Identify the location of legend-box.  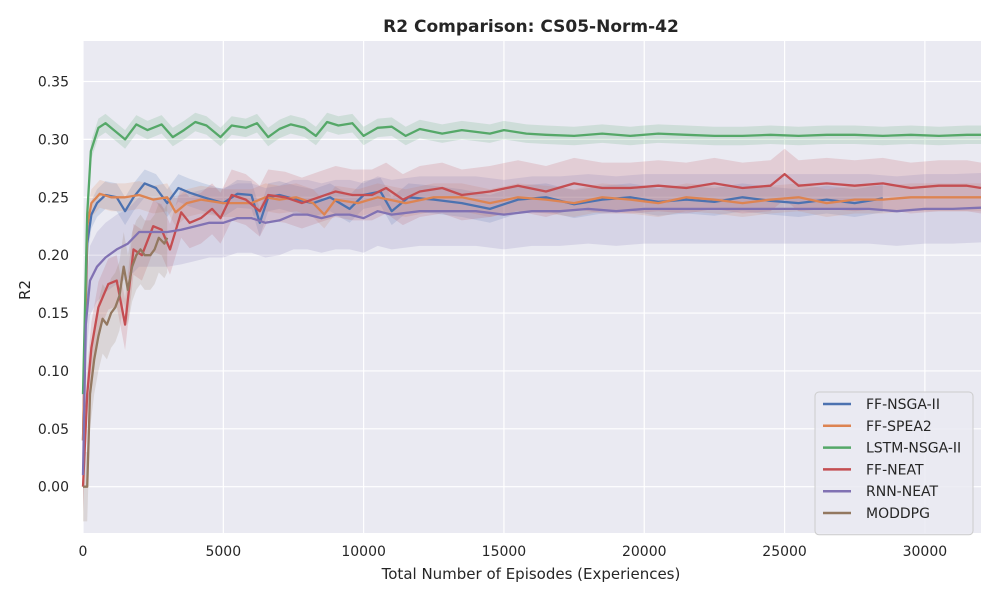
(894, 463).